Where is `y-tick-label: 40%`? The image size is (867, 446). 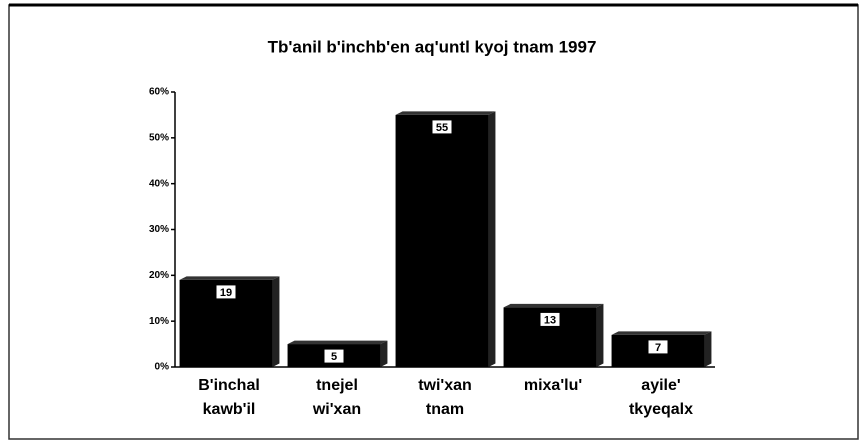 y-tick-label: 40% is located at coordinates (159, 183).